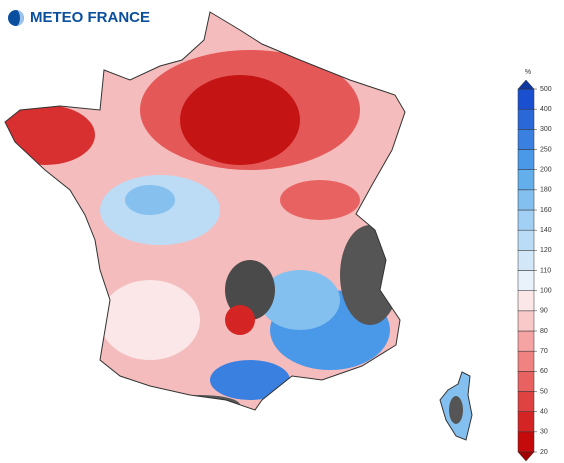 The image size is (564, 463). I want to click on legend-tick-label: 500, so click(546, 89).